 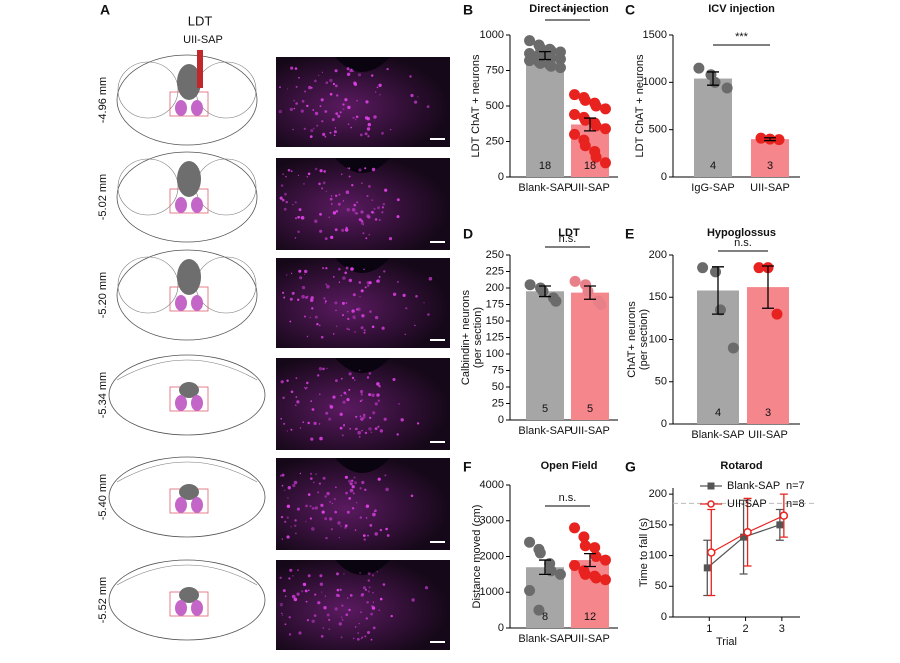 What do you see at coordinates (501, 628) in the screenshot?
I see `y-tick-label: 0` at bounding box center [501, 628].